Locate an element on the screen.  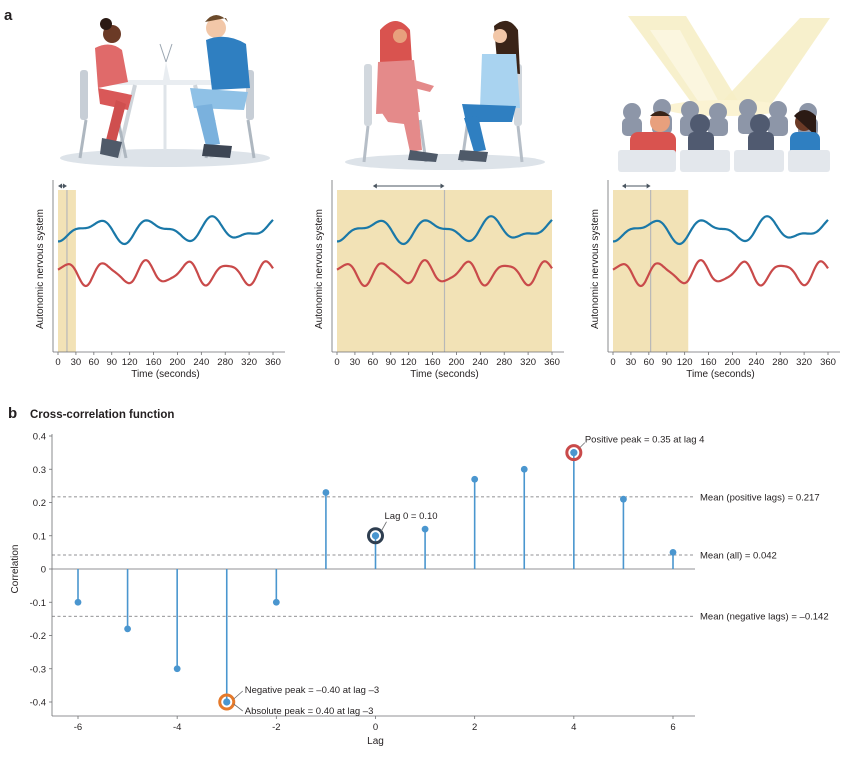
panel-a-letter: a is located at coordinates (8, 15).